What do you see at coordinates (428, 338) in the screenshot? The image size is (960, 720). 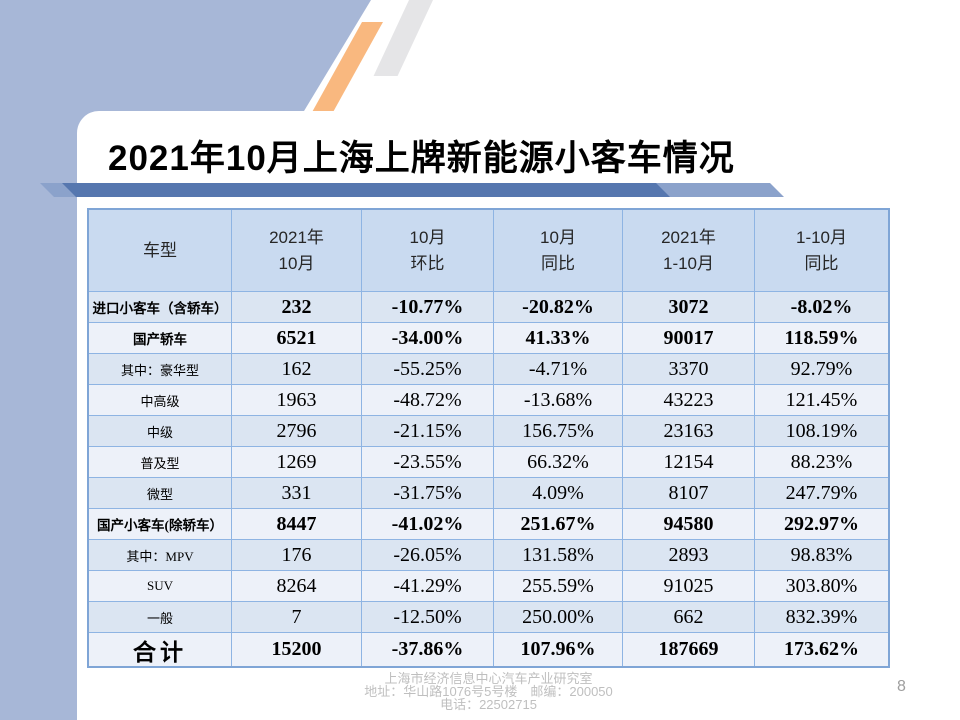 I see `data-cell: -34.00%` at bounding box center [428, 338].